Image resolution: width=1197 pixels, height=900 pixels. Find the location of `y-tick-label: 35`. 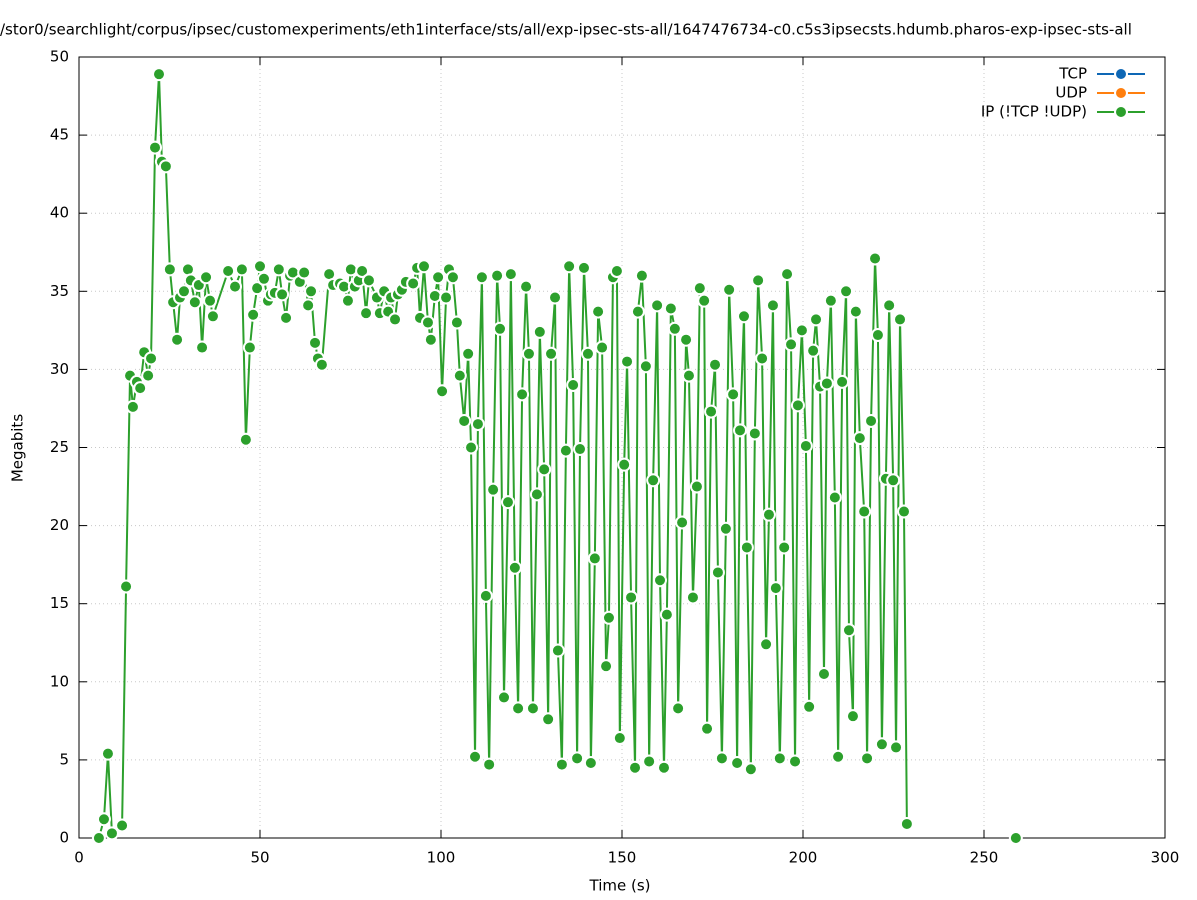

y-tick-label: 35 is located at coordinates (59, 291).